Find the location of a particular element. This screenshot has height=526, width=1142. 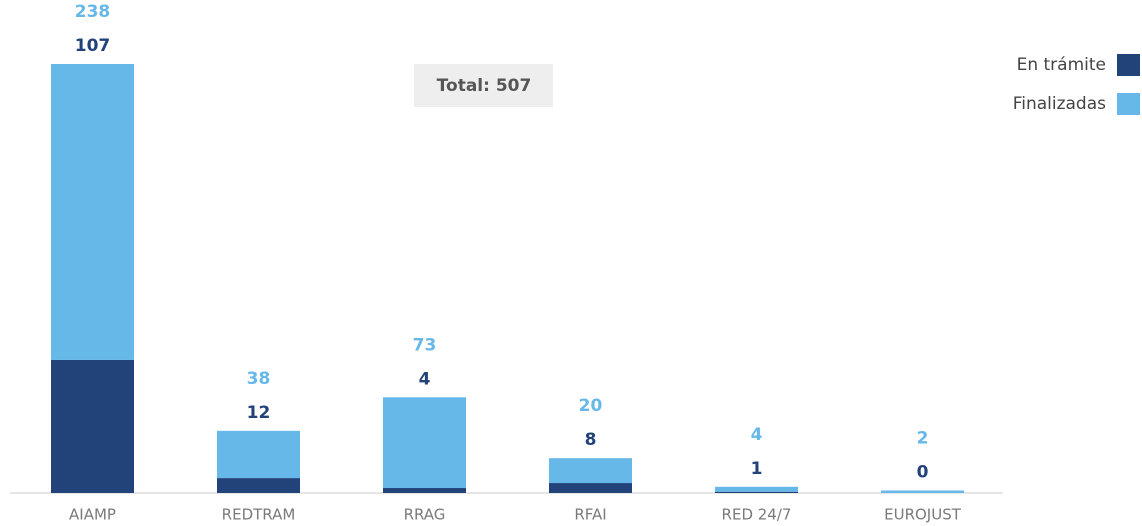

total-box is located at coordinates (483, 85).